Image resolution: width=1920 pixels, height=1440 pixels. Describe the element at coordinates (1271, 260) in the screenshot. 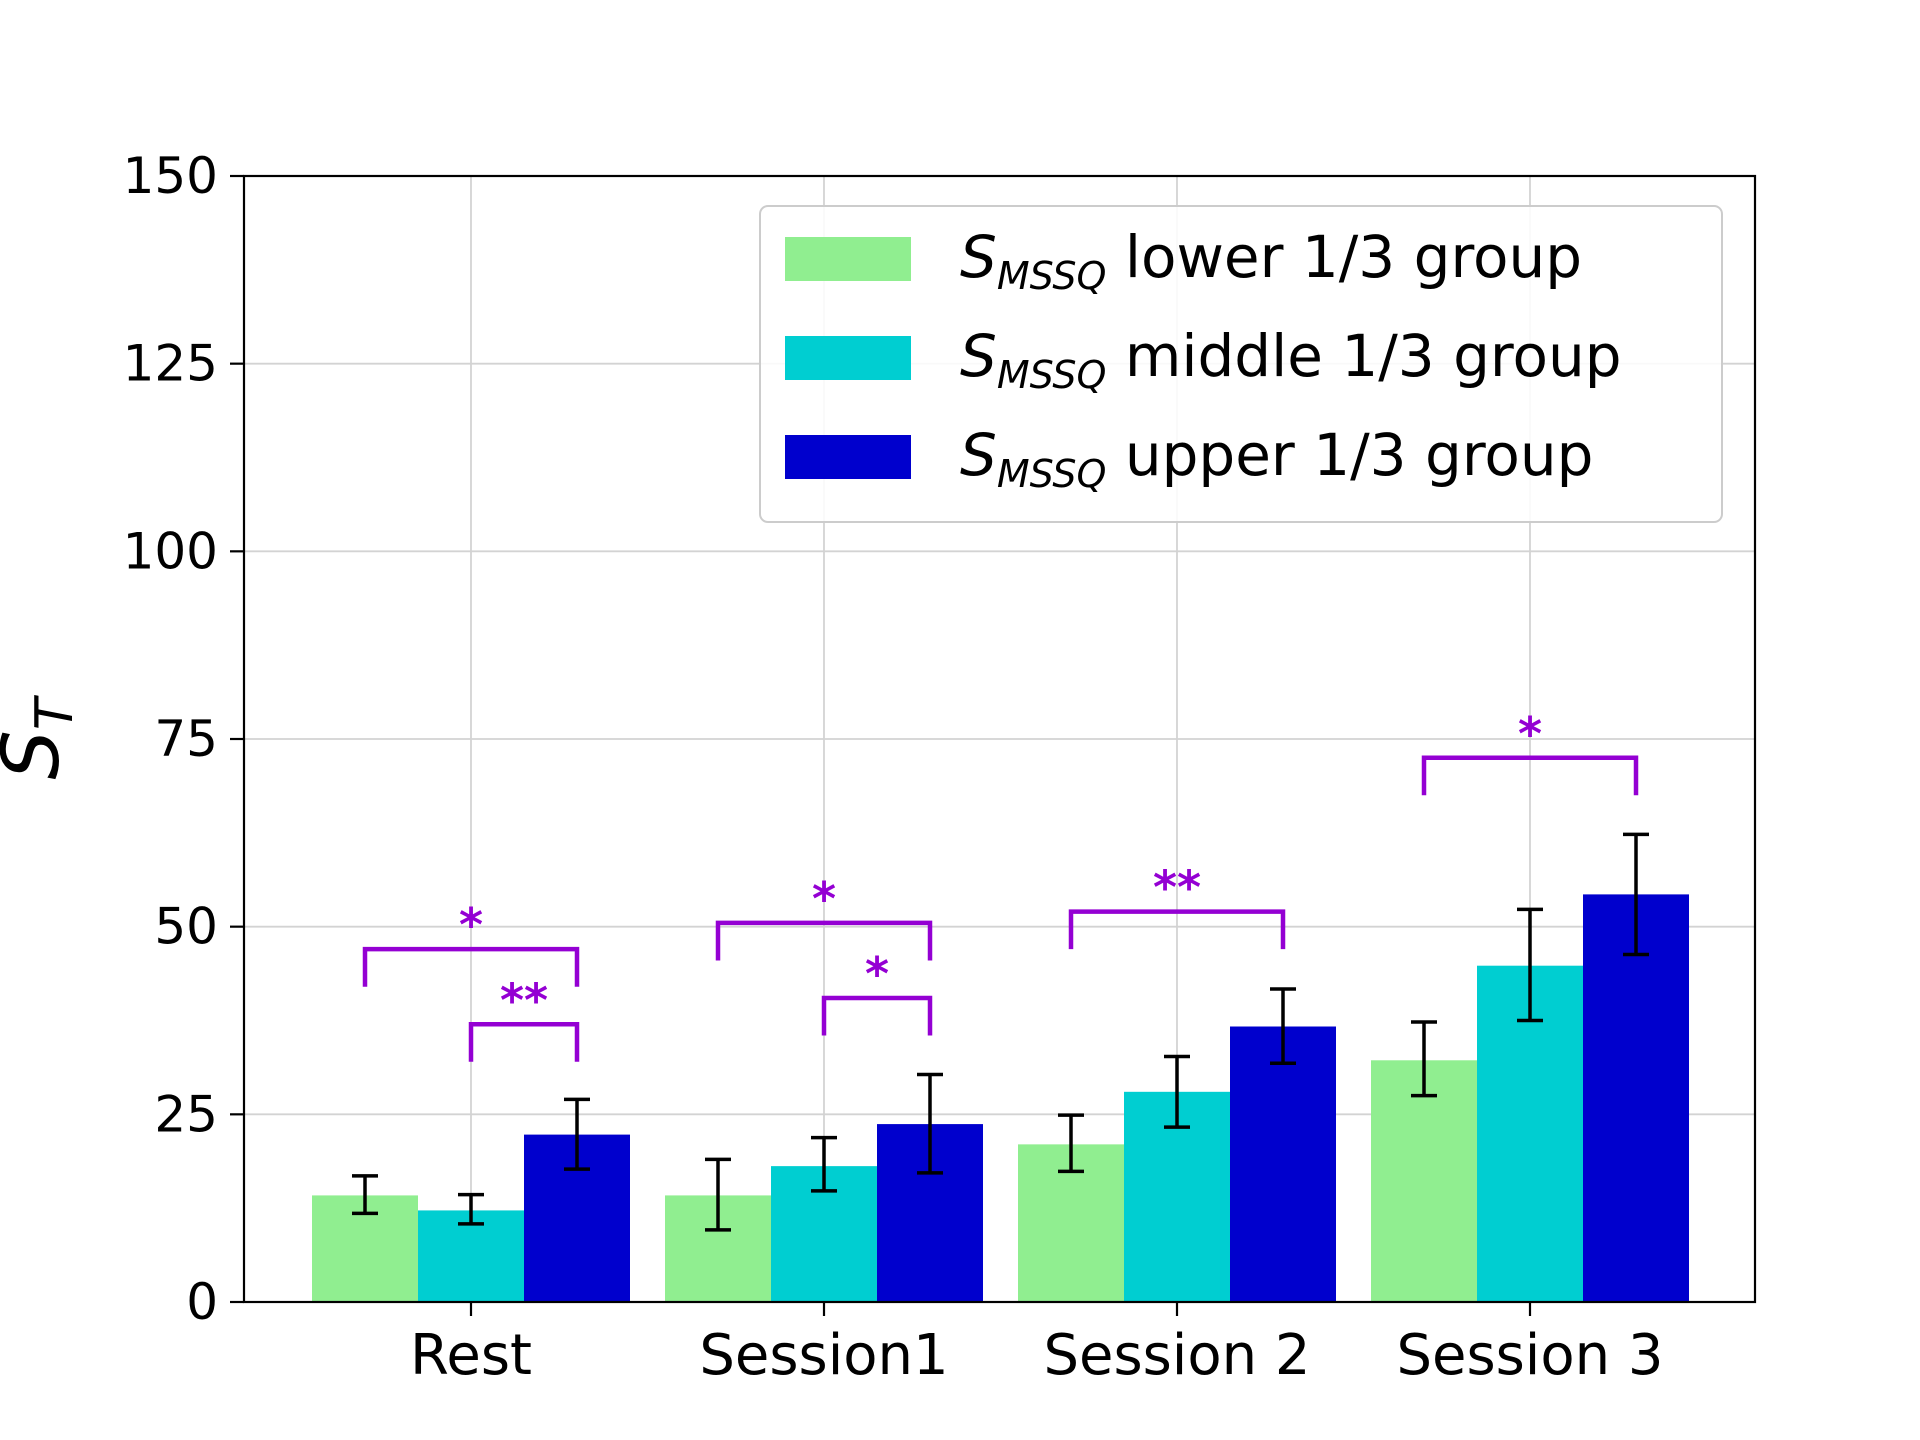

I see `legend-label: SMSSQ lower 1/3 group` at that location.